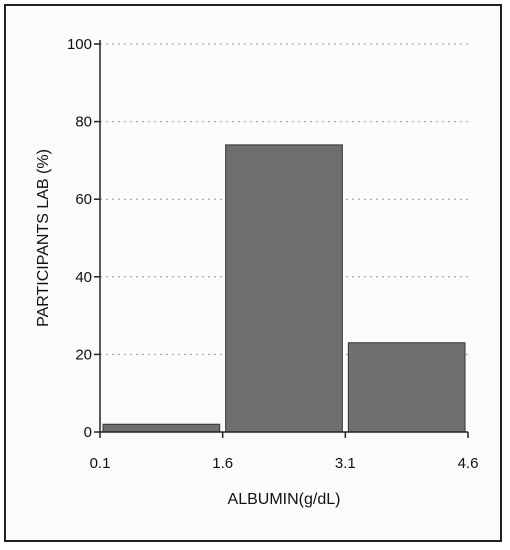  What do you see at coordinates (468, 463) in the screenshot?
I see `x-tick-label-3: 4.6` at bounding box center [468, 463].